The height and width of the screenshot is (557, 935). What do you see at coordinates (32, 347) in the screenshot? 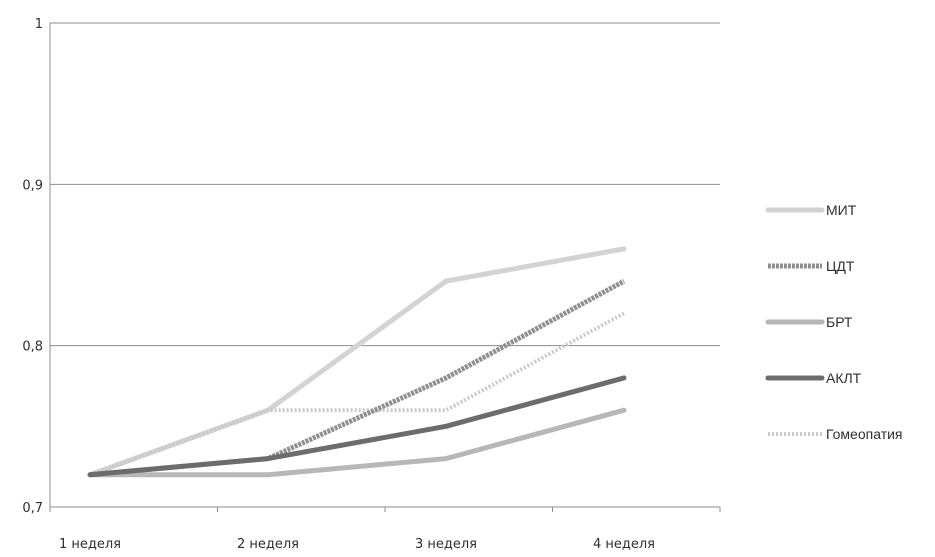
I see `y-tick-label: 0,8` at bounding box center [32, 347].